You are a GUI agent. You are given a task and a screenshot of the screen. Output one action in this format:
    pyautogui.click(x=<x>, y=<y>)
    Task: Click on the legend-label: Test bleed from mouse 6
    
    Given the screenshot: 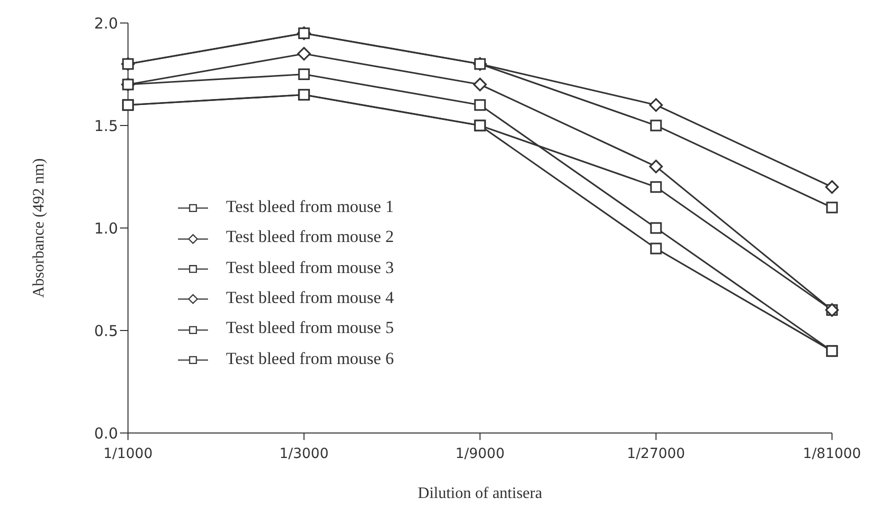 What is the action you would take?
    pyautogui.click(x=310, y=358)
    